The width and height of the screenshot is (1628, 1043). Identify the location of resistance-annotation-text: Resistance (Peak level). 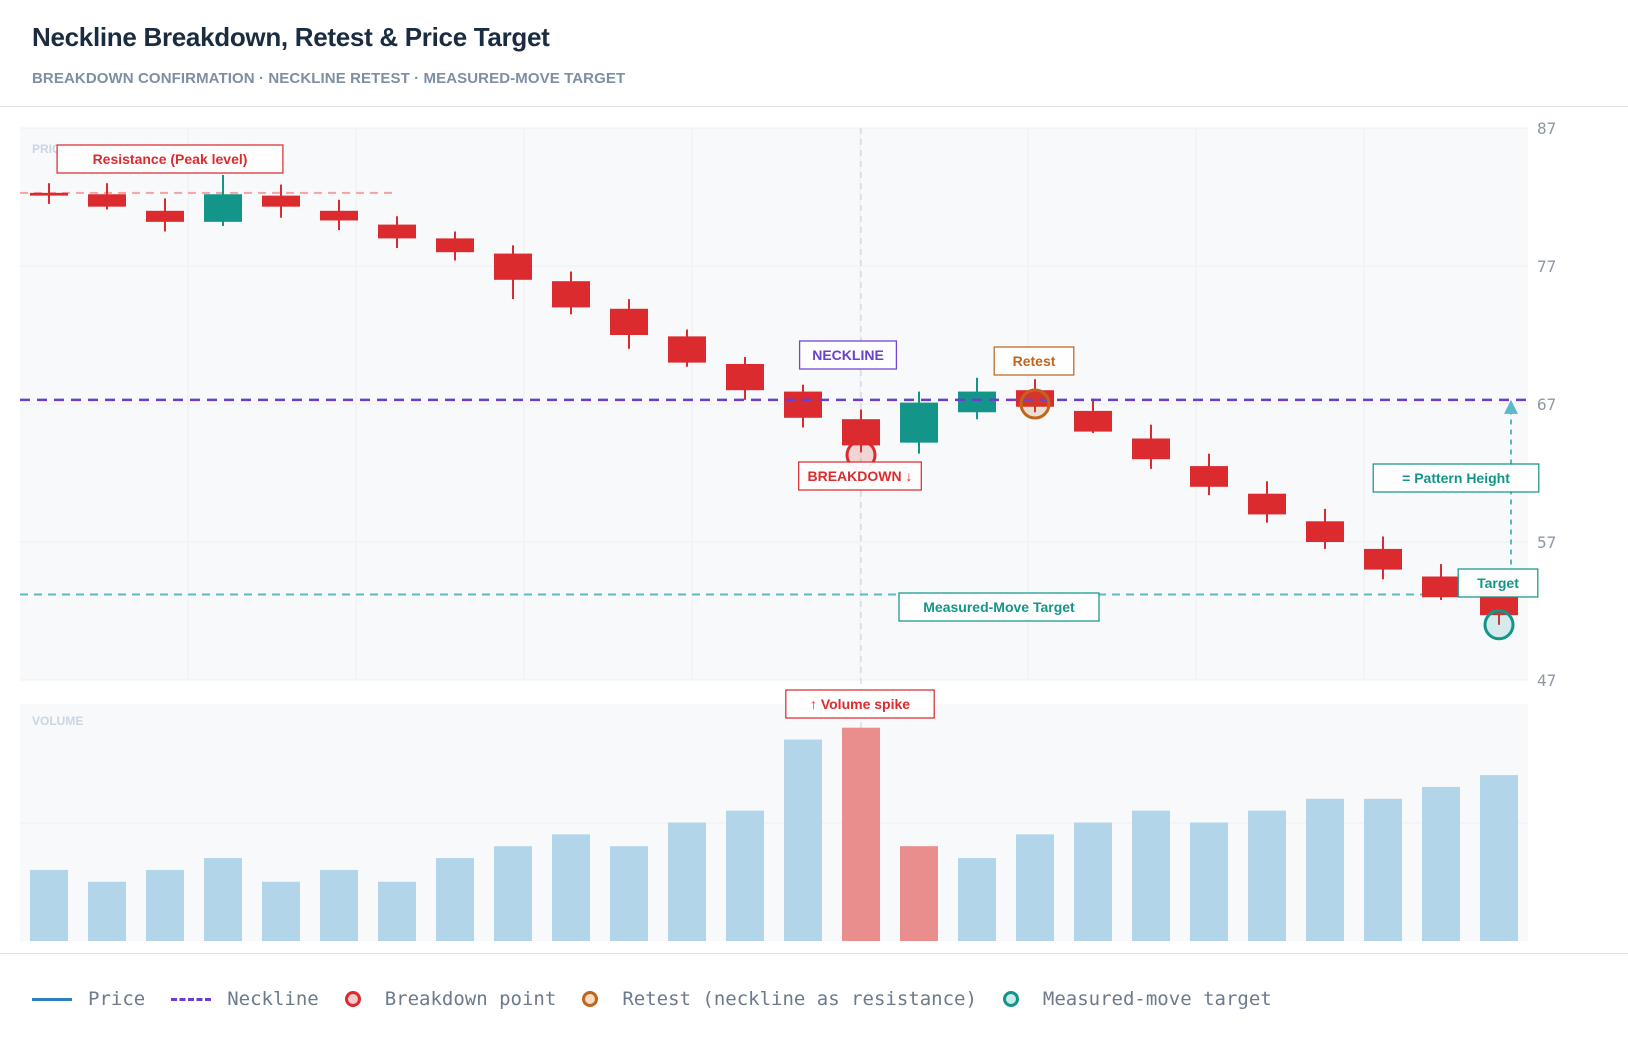
(170, 159).